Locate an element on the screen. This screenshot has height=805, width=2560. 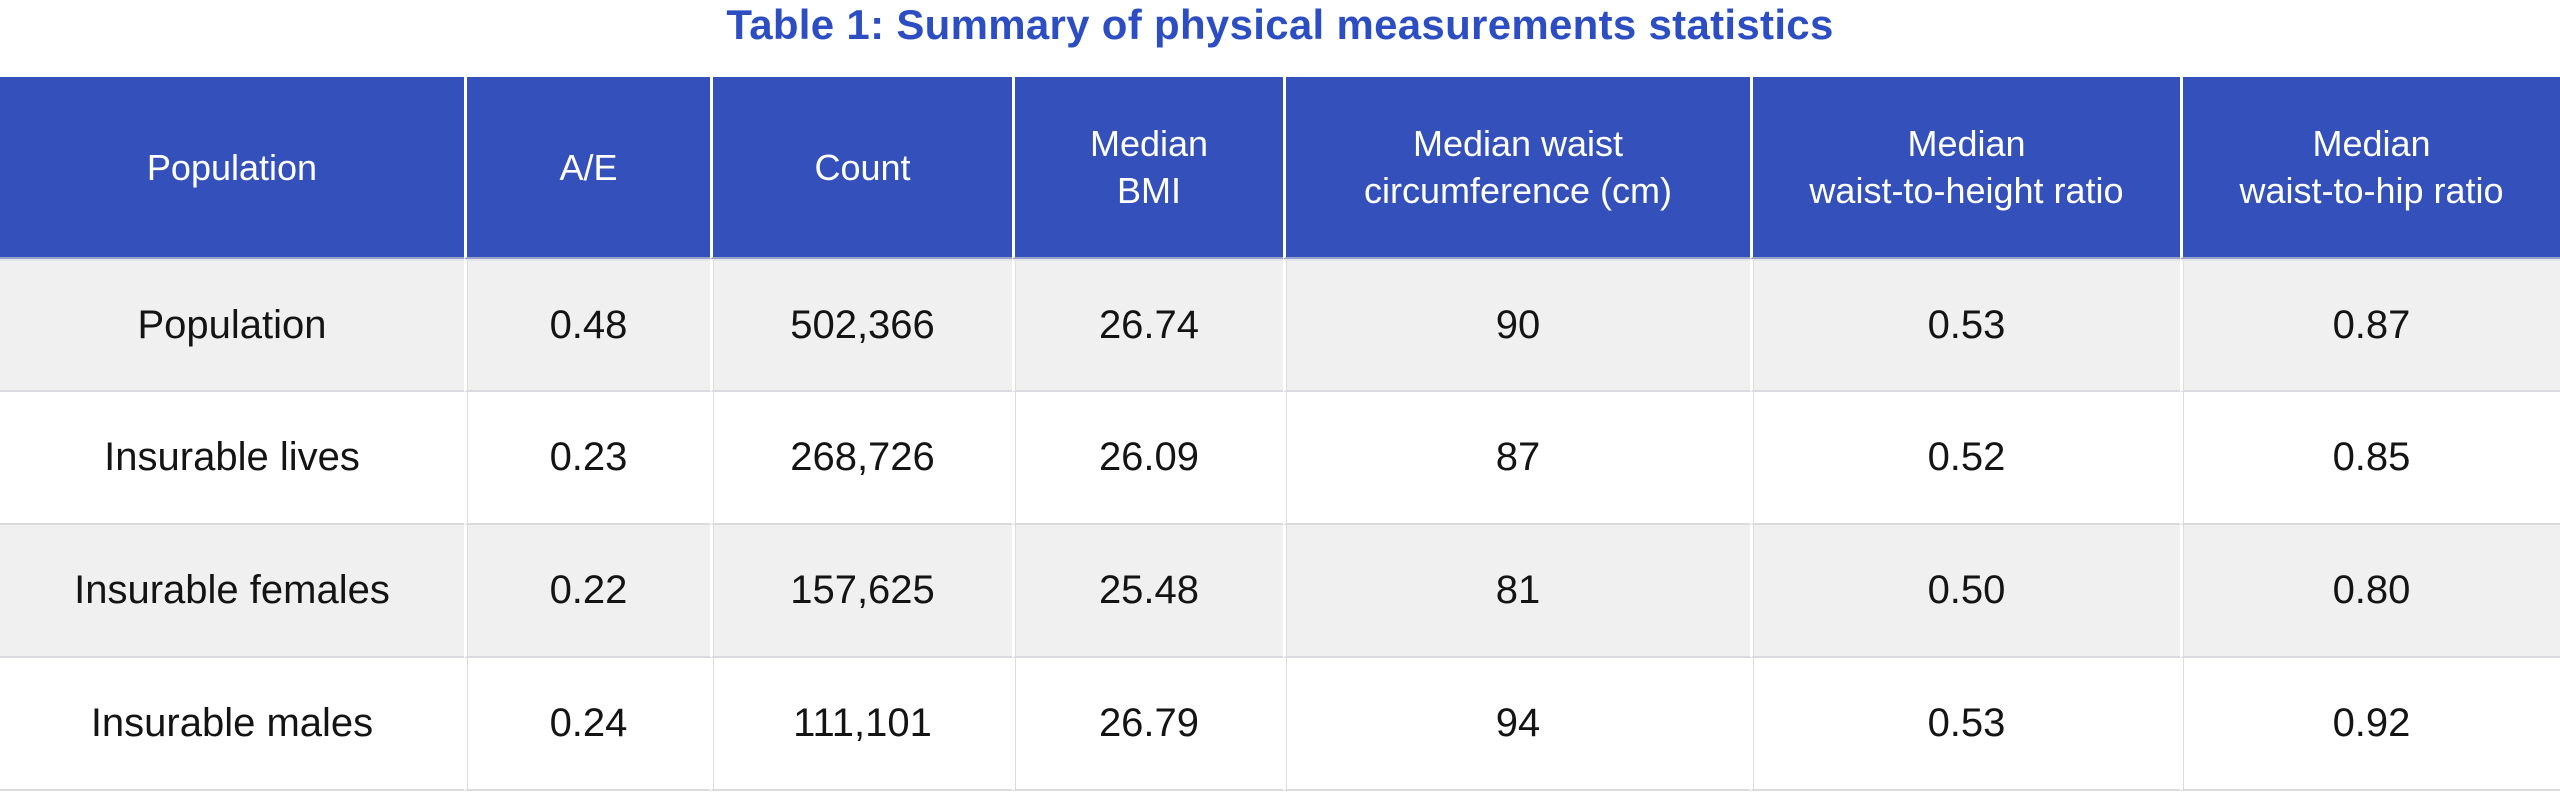
row-label-cell: Insurable males is located at coordinates (232, 724).